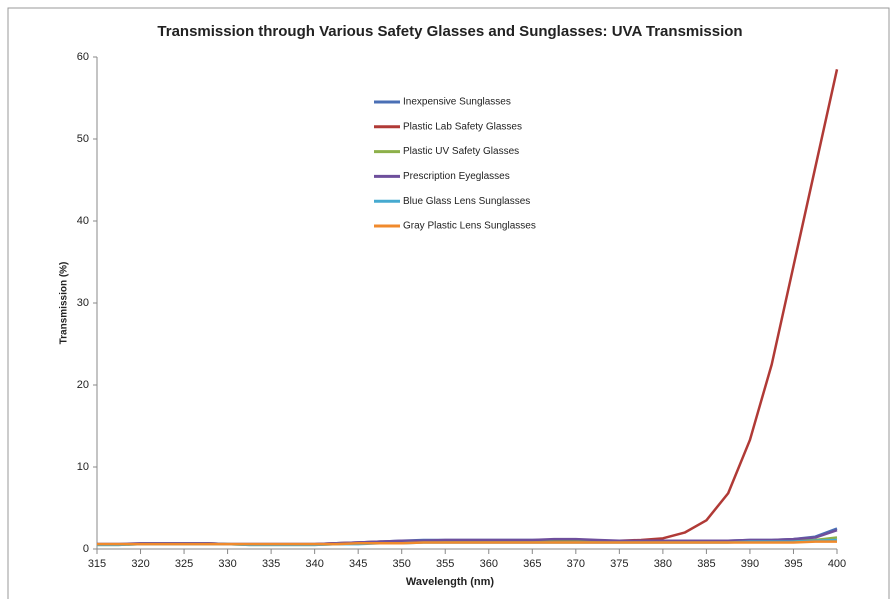  Describe the element at coordinates (456, 176) in the screenshot. I see `legend-label: Prescription Eyeglasses` at that location.